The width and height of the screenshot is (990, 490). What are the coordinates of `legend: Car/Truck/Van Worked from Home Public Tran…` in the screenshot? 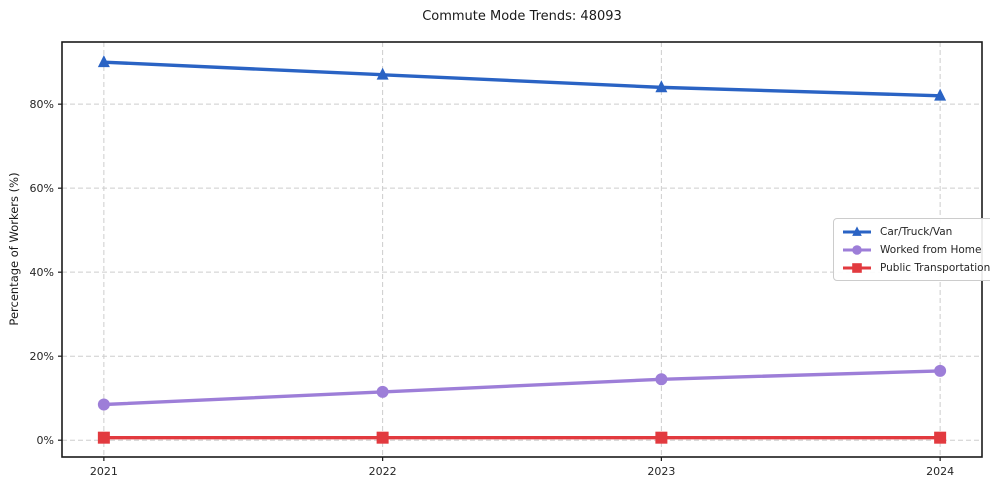 It's located at (911, 249).